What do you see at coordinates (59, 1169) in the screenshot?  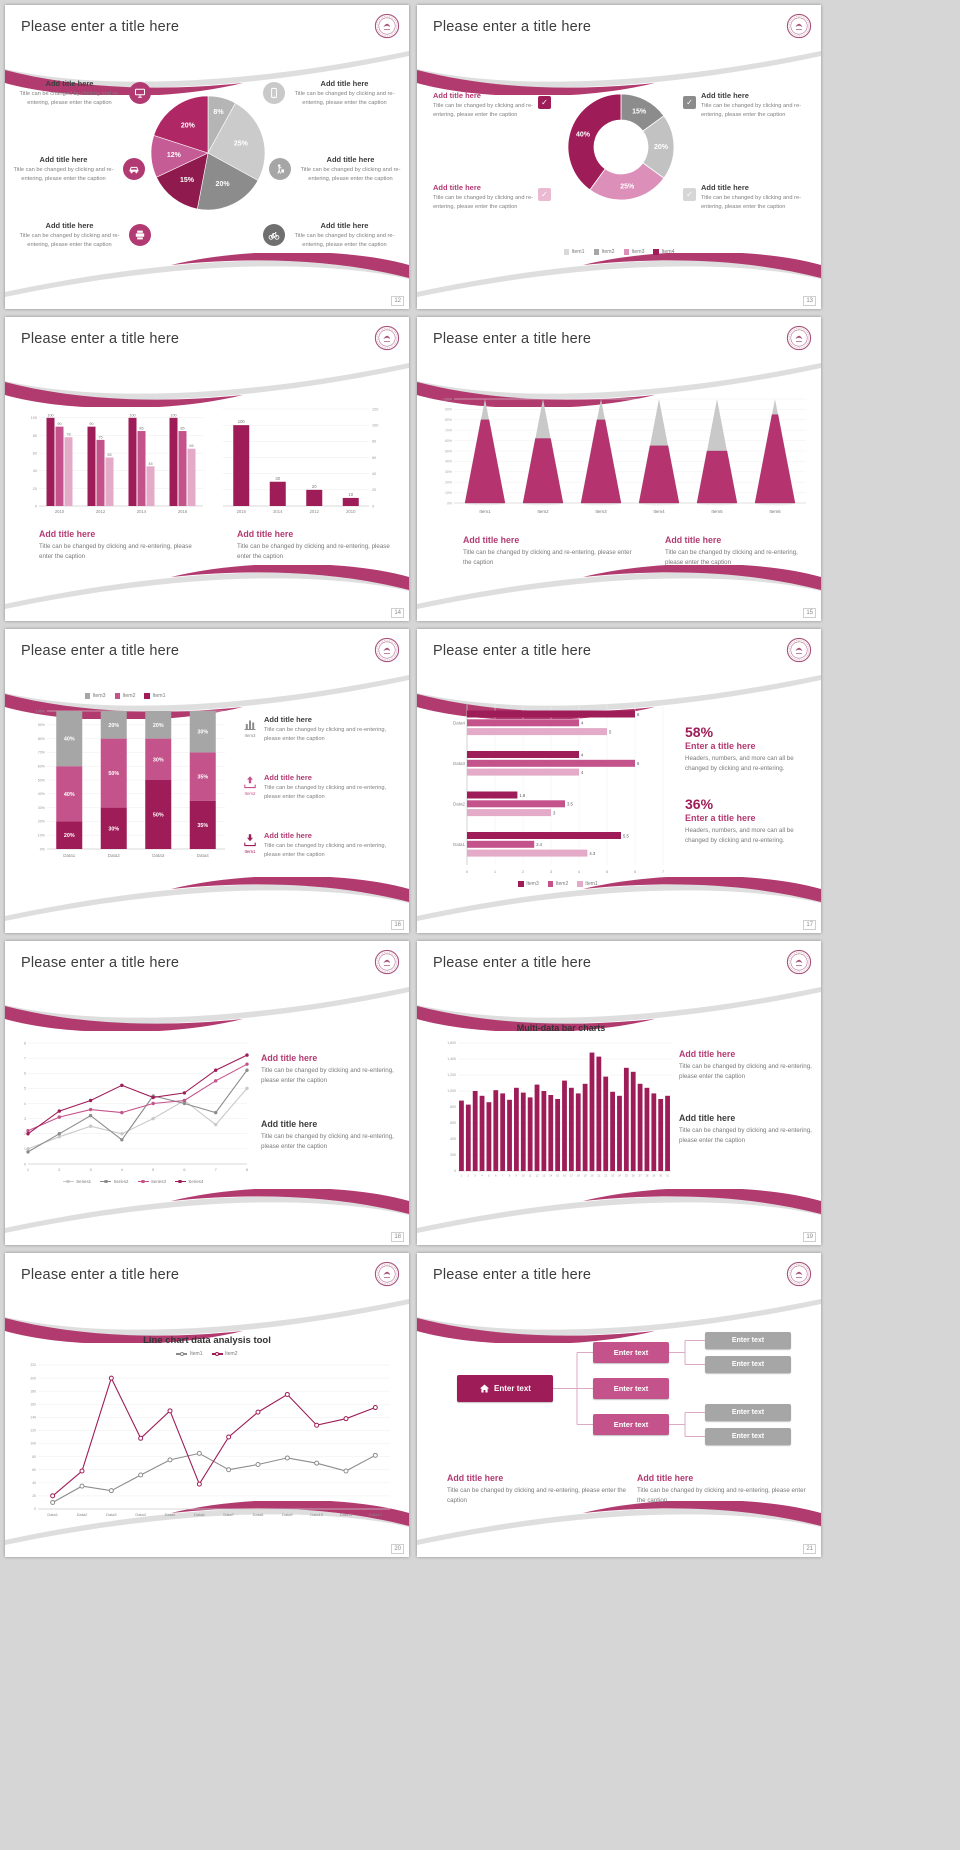 I see `svg-text: 2` at bounding box center [59, 1169].